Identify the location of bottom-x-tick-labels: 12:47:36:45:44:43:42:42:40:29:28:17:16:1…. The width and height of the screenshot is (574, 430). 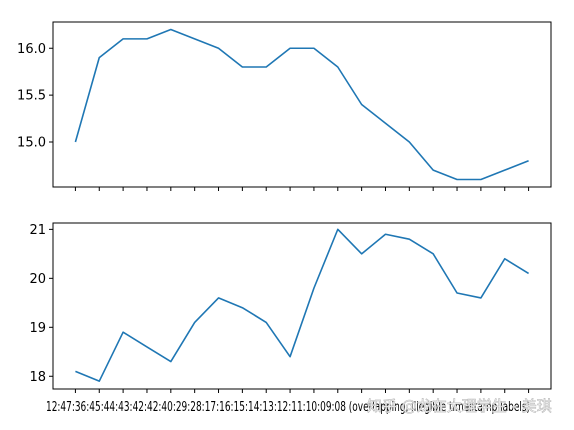
(288, 407).